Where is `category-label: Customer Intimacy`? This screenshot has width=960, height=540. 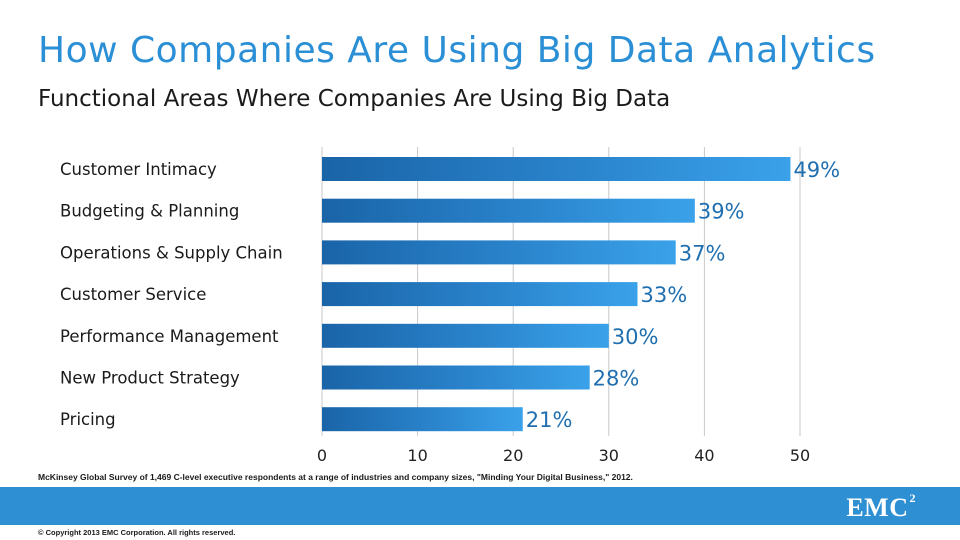 category-label: Customer Intimacy is located at coordinates (138, 169).